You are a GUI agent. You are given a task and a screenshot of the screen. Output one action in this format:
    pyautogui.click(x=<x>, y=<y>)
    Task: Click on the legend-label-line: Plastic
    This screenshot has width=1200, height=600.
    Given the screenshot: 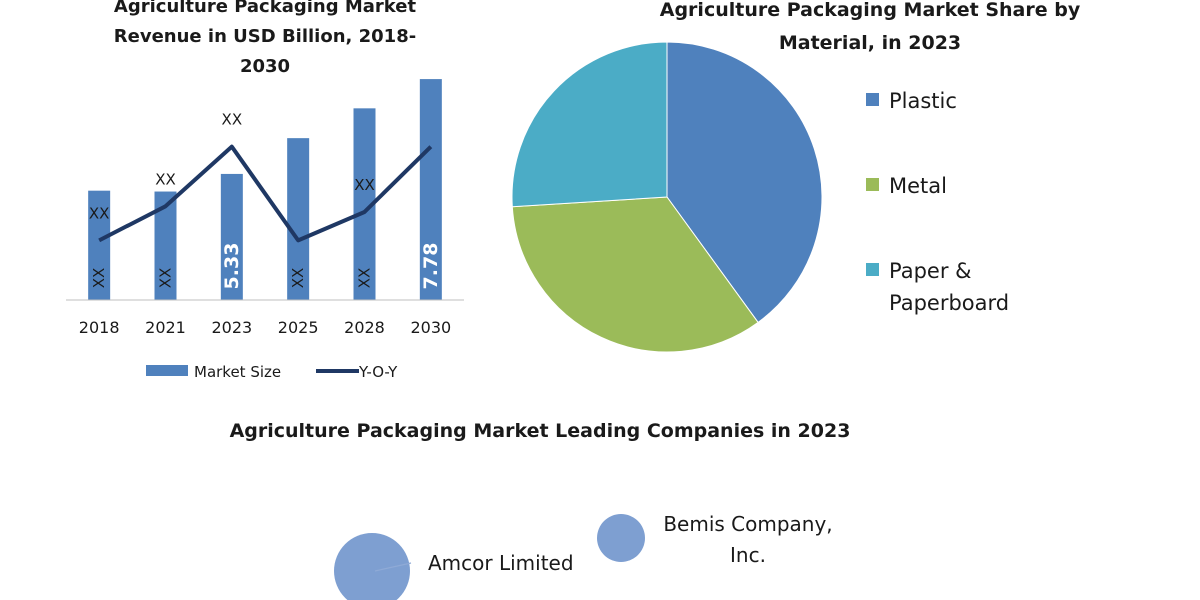 What is the action you would take?
    pyautogui.click(x=923, y=101)
    